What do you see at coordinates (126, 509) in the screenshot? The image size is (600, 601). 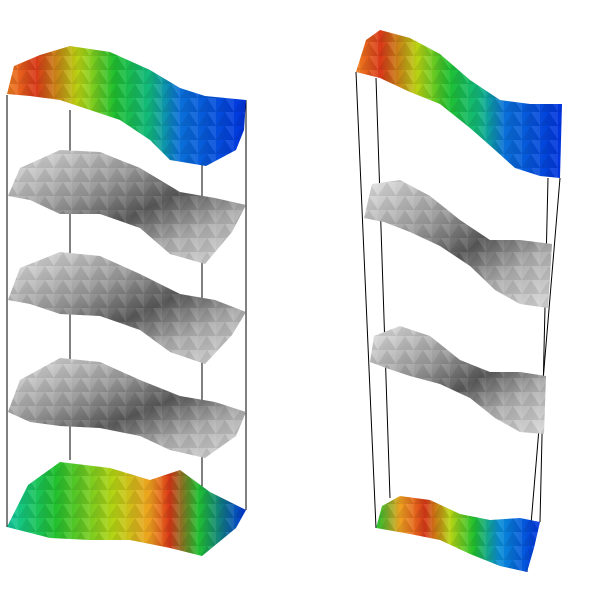 I see `left-bottom-colored-surface` at bounding box center [126, 509].